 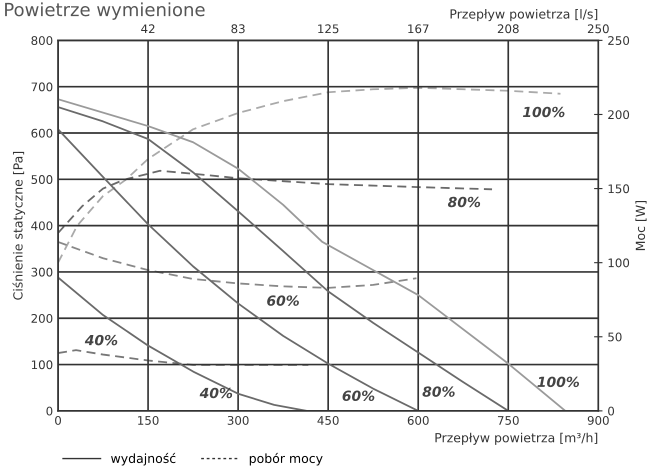 What do you see at coordinates (598, 29) in the screenshot?
I see `x2-tick-label: 250` at bounding box center [598, 29].